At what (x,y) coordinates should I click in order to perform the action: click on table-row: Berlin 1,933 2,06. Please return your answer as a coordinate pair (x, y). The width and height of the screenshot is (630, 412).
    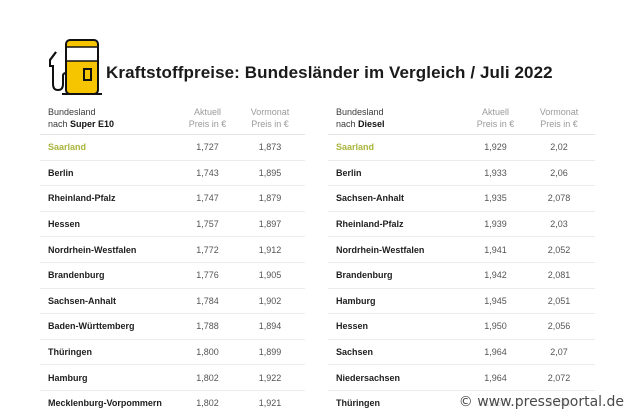
    Looking at the image, I should click on (461, 174).